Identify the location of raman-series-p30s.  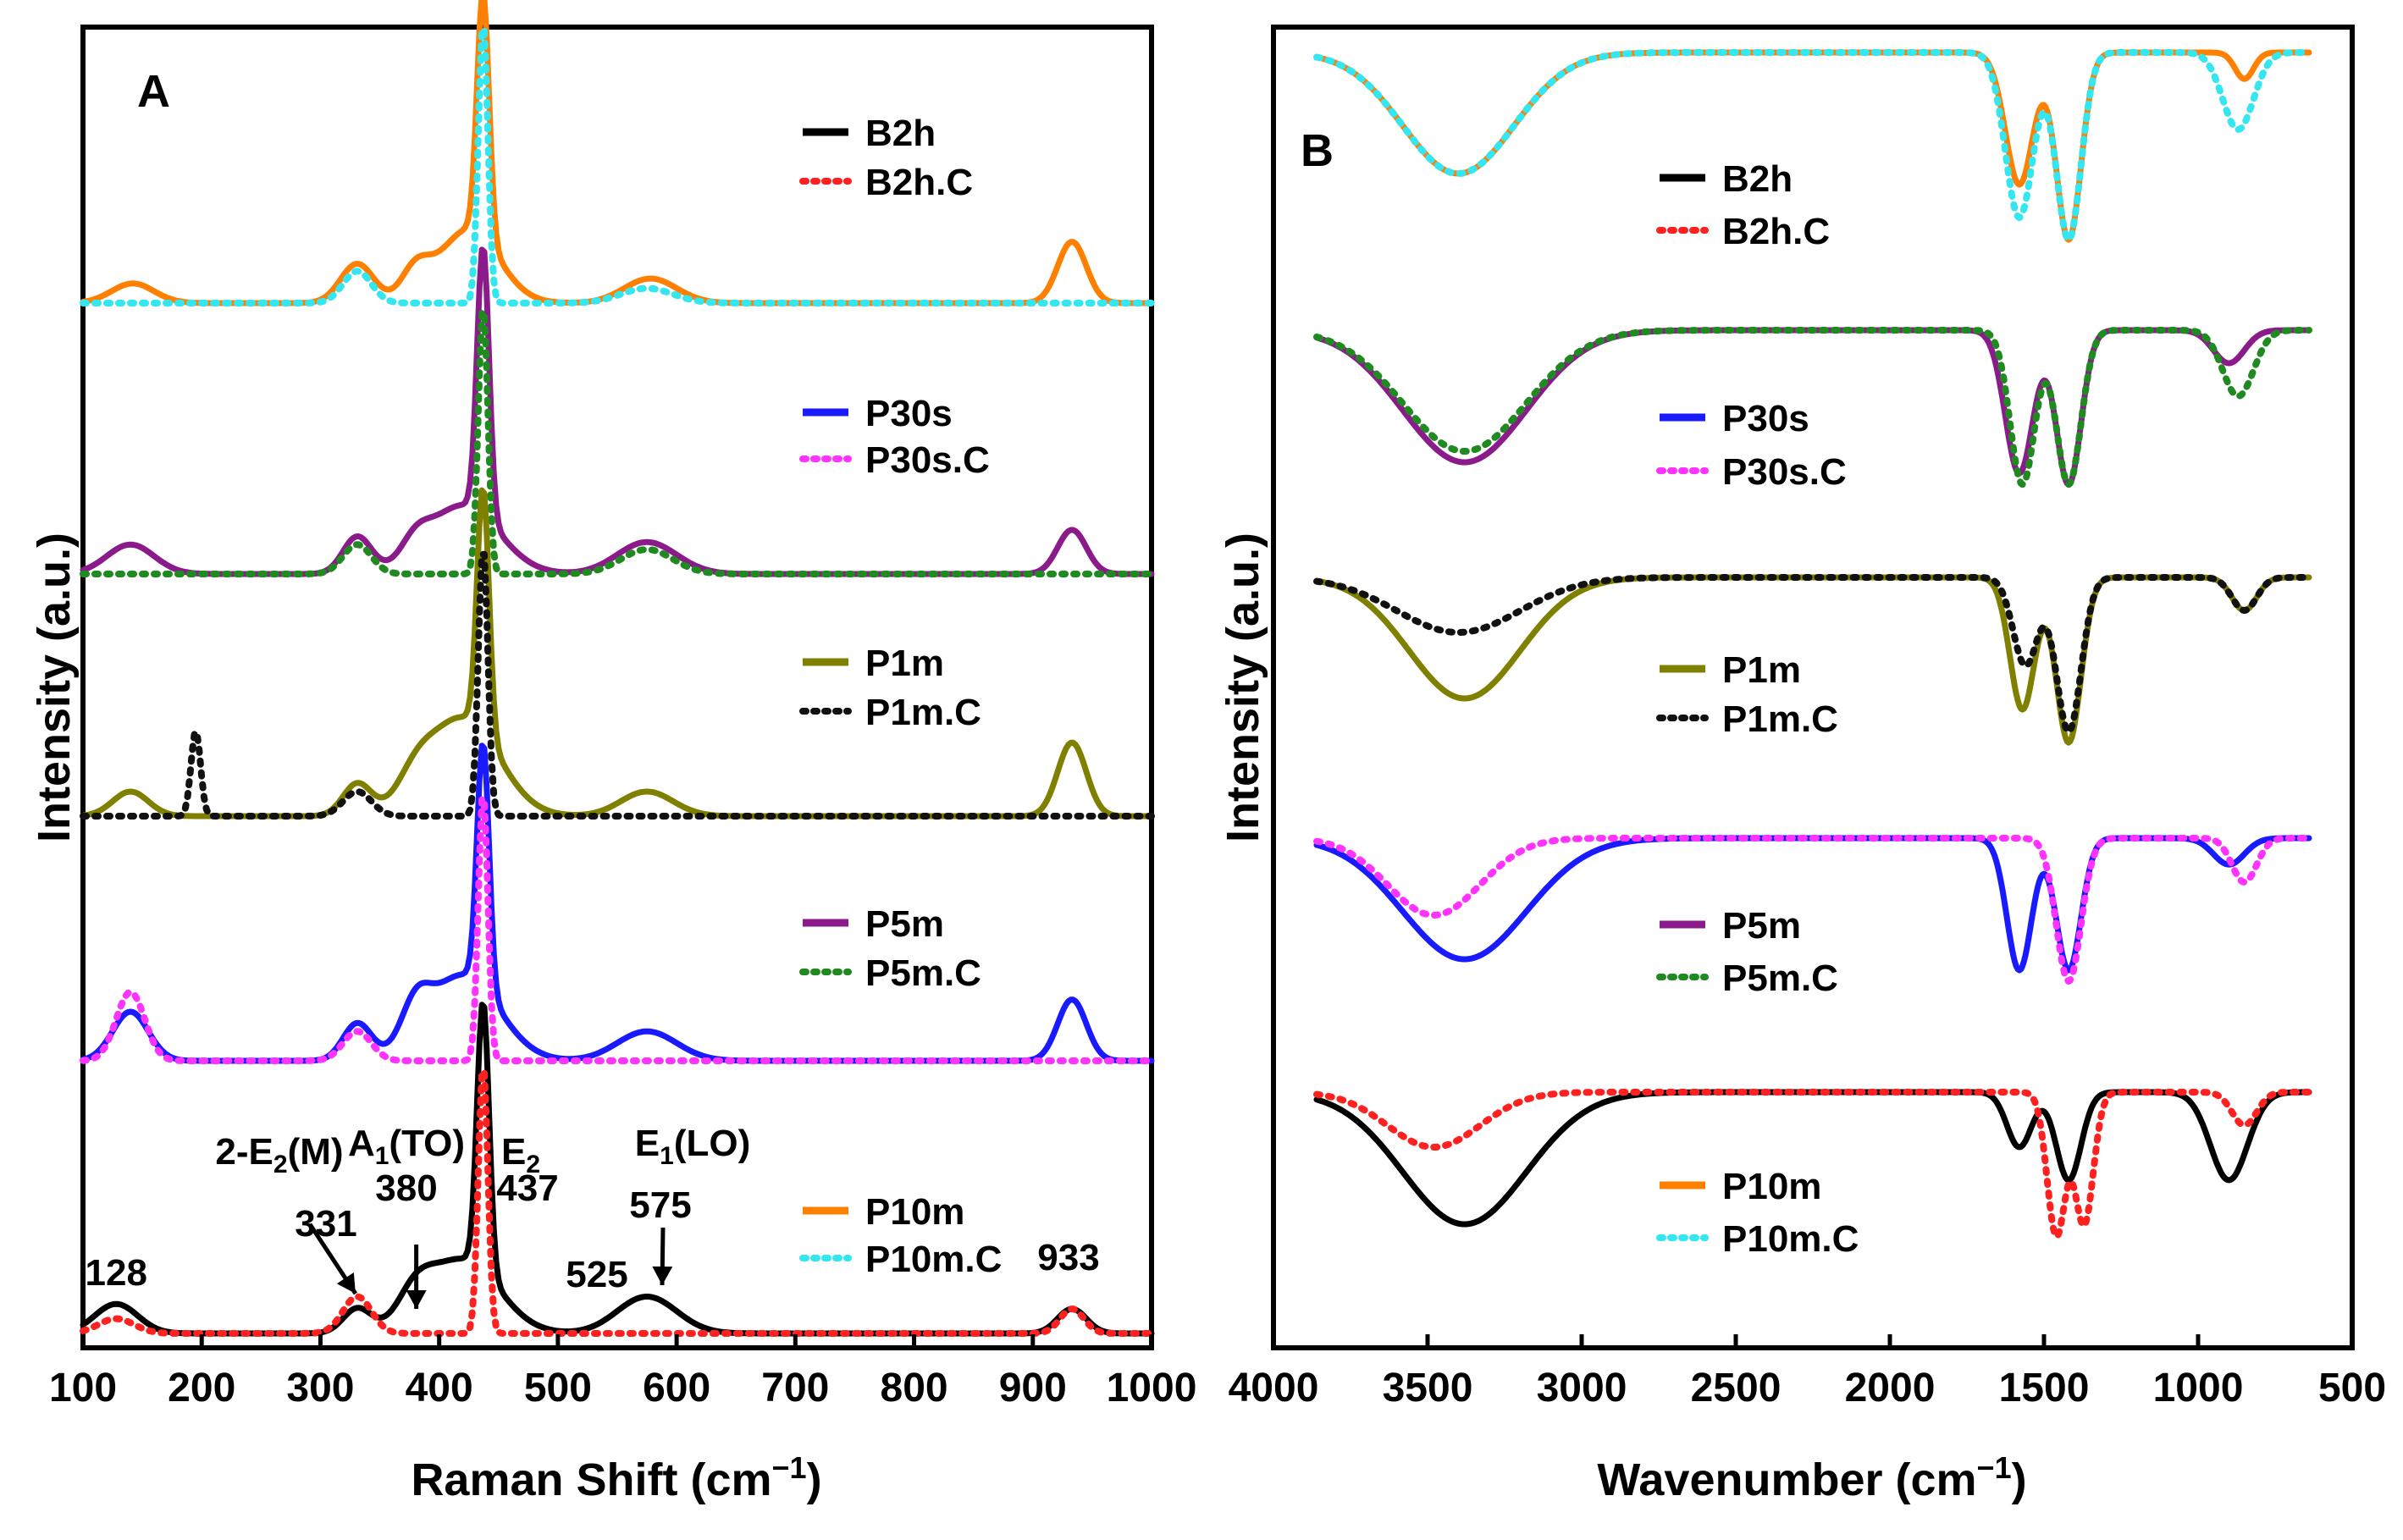
(617, 903).